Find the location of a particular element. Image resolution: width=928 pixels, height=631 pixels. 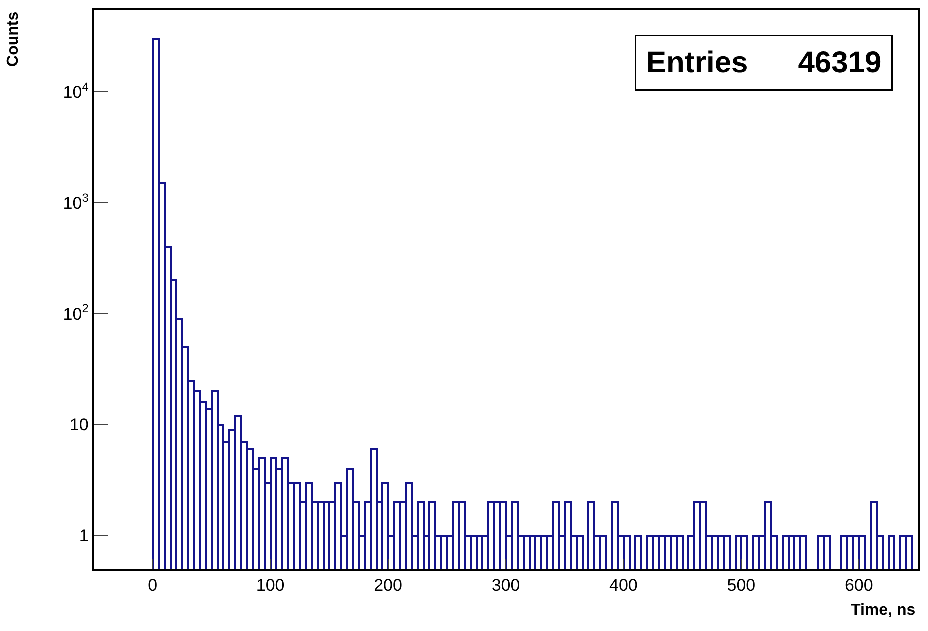

x-tick-label: 500 is located at coordinates (741, 586).